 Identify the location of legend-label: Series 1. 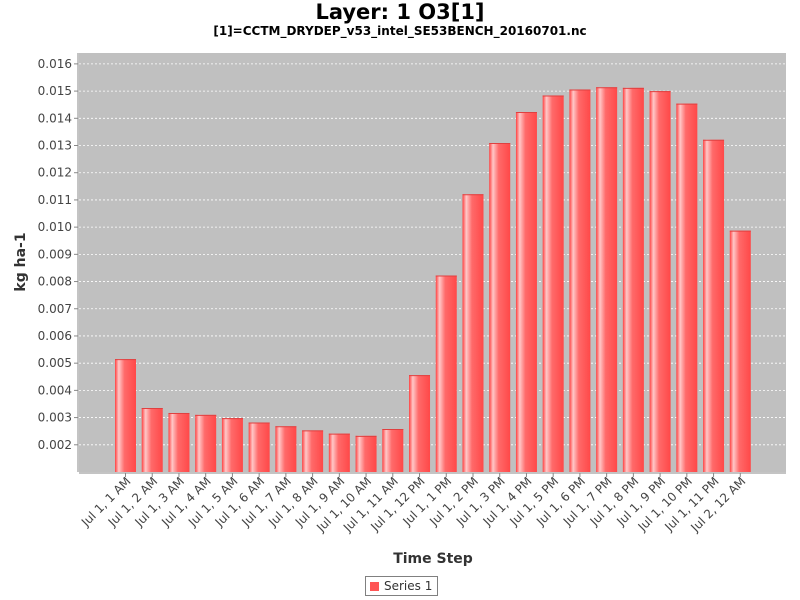
(408, 586).